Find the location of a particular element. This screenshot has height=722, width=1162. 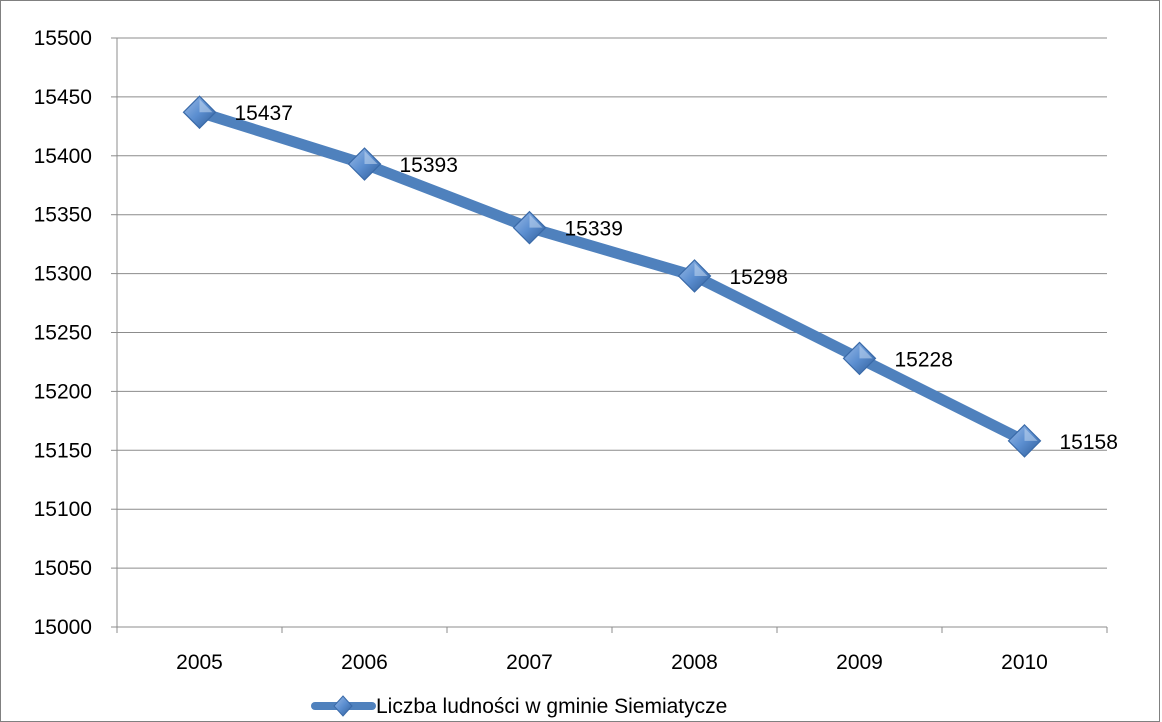

y-tick-label: 15150 is located at coordinates (63, 450).